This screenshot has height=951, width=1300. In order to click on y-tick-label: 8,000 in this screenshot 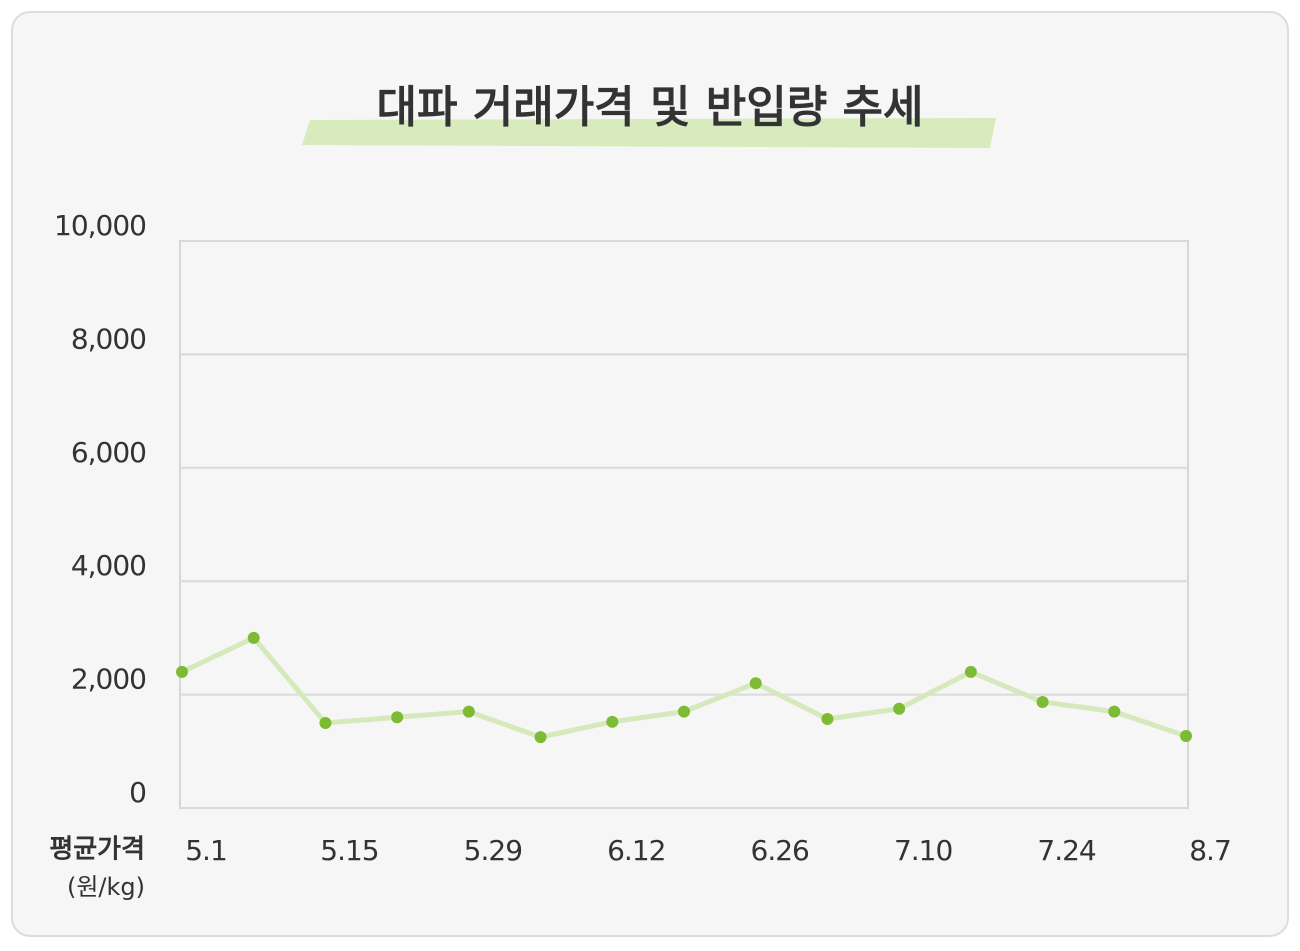, I will do `click(108, 338)`.